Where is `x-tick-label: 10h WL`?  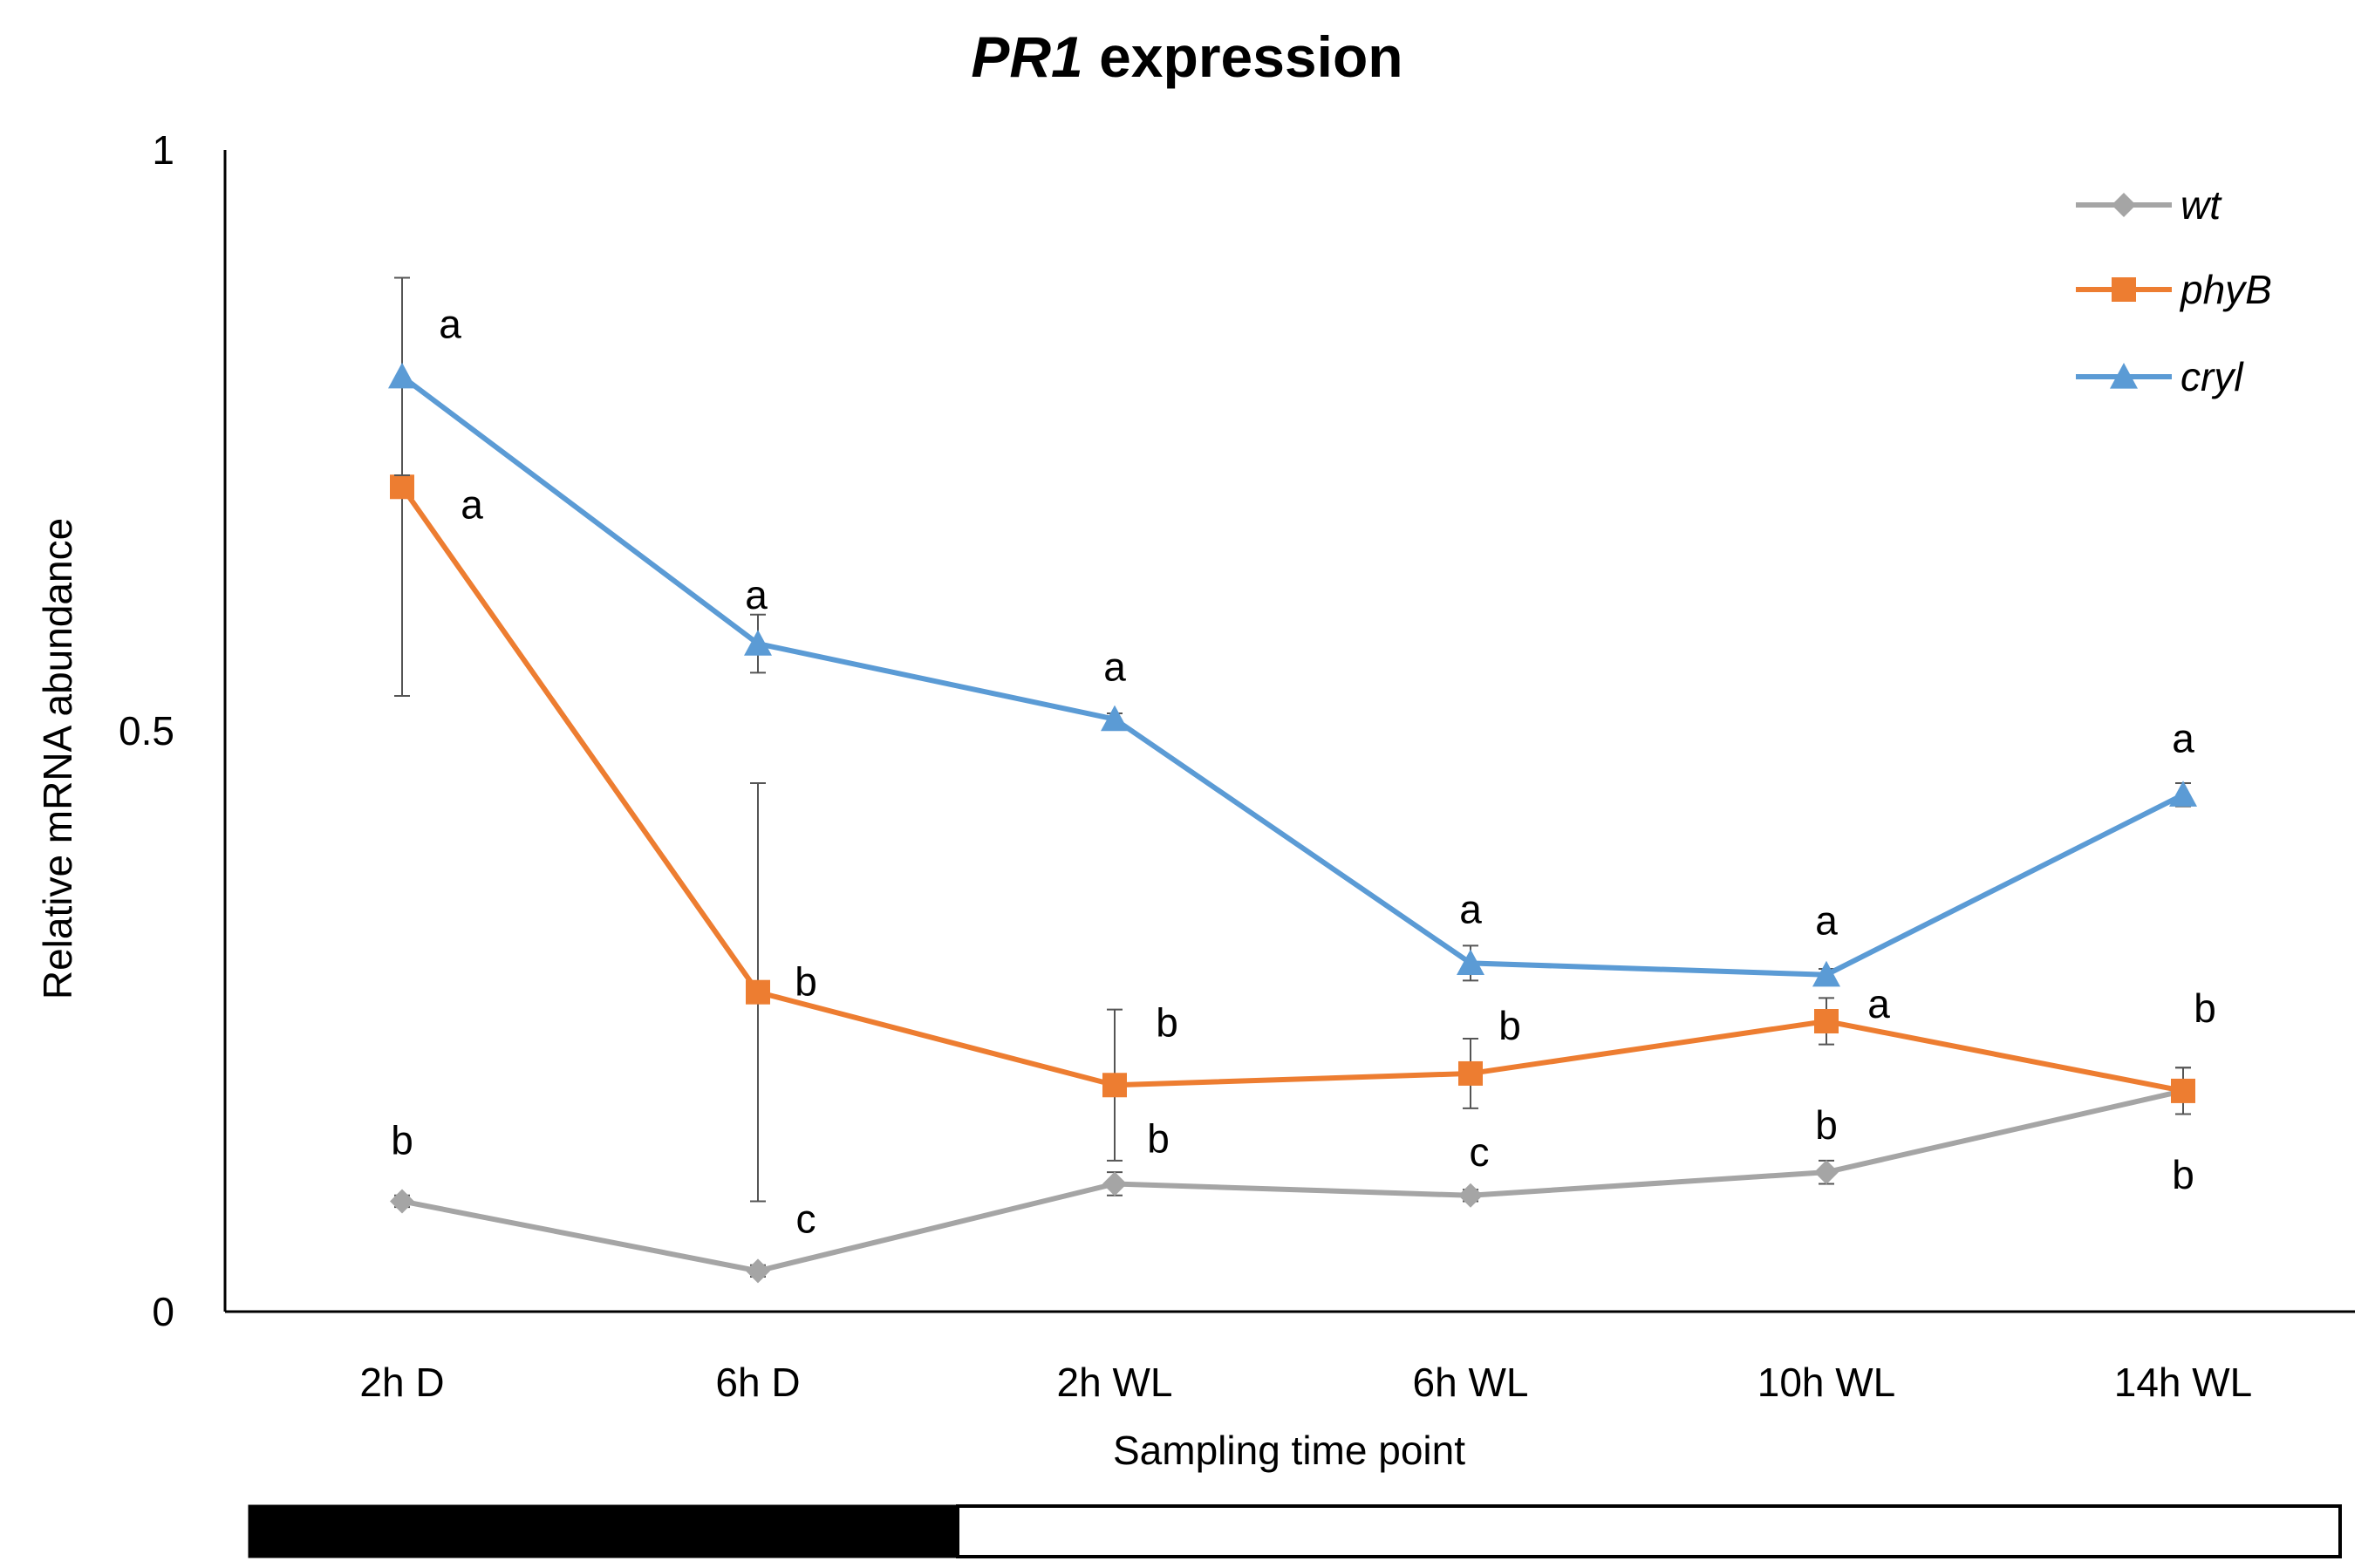 x-tick-label: 10h WL is located at coordinates (1826, 1382).